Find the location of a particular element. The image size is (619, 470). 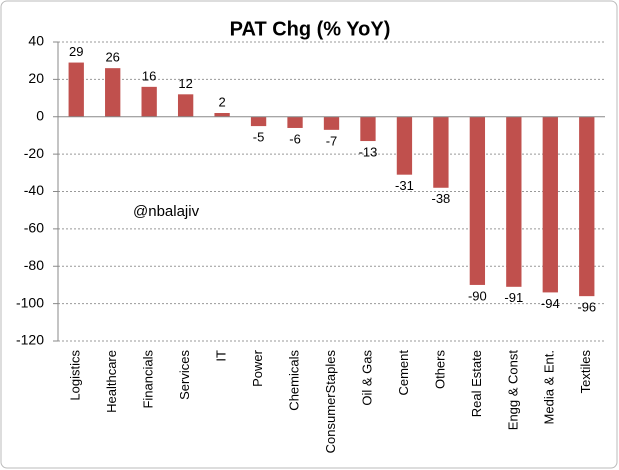

x-tick-label: Textiles is located at coordinates (585, 372).